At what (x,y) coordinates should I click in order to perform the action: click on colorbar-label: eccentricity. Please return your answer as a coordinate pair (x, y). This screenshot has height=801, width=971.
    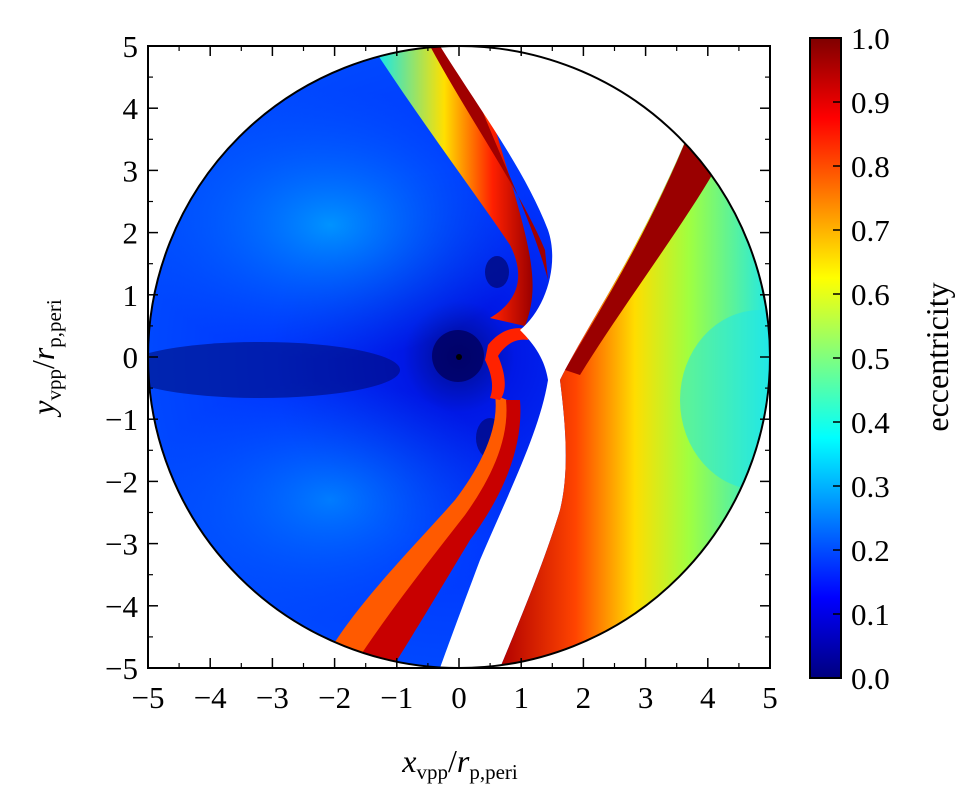
    Looking at the image, I should click on (937, 356).